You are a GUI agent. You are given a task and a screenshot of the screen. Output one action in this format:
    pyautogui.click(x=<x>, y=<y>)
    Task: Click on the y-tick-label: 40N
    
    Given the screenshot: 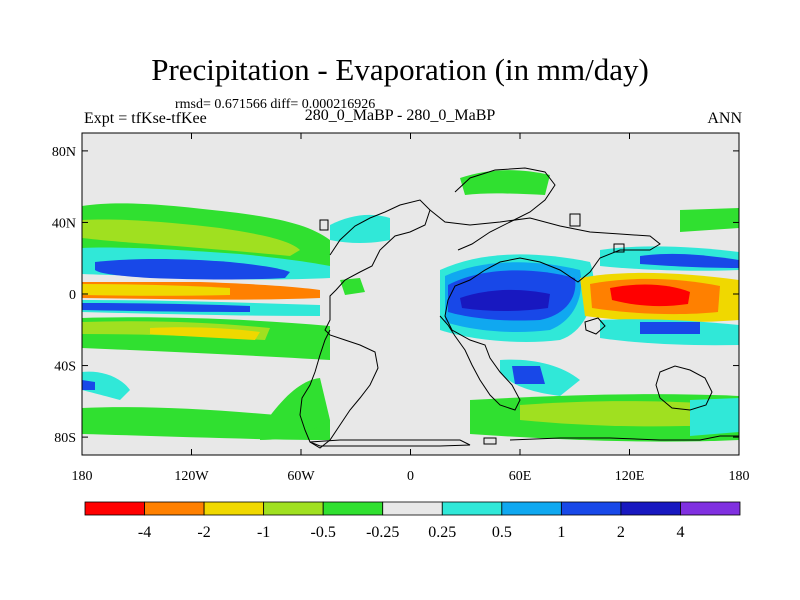 What is the action you would take?
    pyautogui.click(x=64, y=223)
    